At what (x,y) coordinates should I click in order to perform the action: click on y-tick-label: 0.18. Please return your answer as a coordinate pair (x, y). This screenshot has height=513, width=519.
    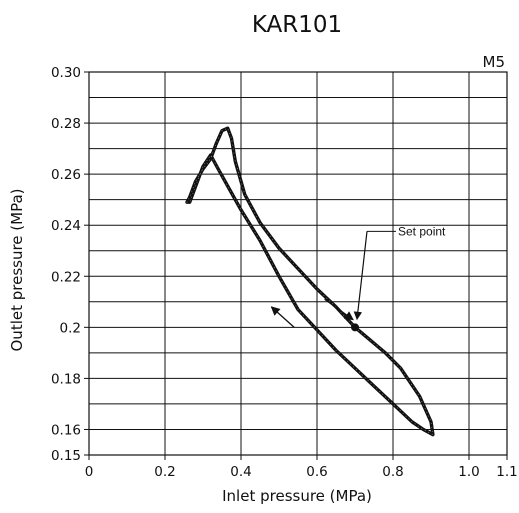
    Looking at the image, I should click on (66, 379).